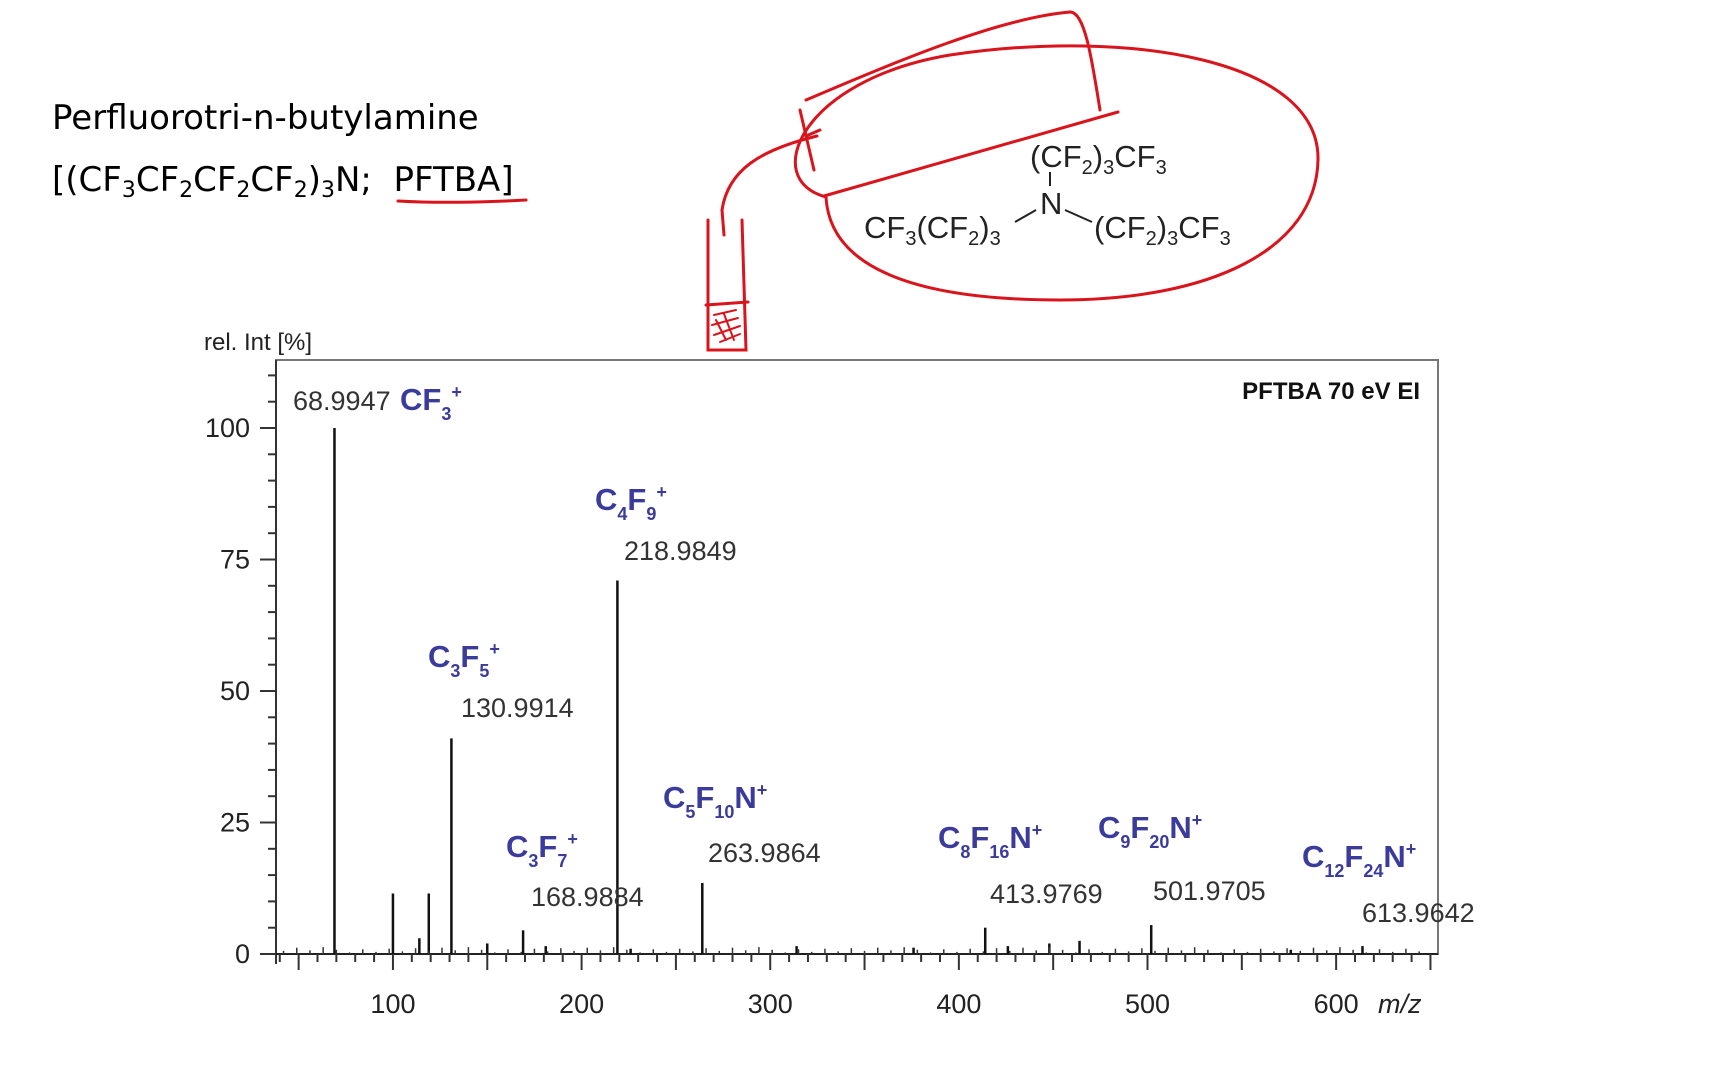 The height and width of the screenshot is (1080, 1728). What do you see at coordinates (1331, 391) in the screenshot?
I see `chart-title: PFTBA 70 eV EI` at bounding box center [1331, 391].